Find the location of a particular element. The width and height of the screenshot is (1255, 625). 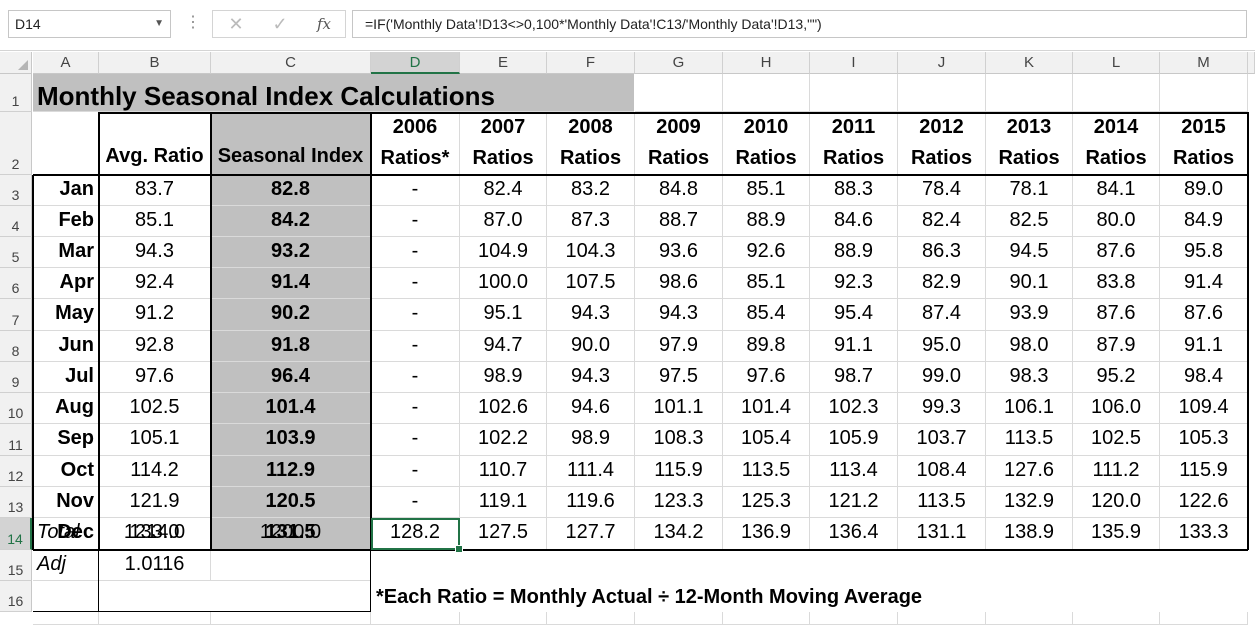

header-seasonal-index: Seasonal Index is located at coordinates (291, 143).